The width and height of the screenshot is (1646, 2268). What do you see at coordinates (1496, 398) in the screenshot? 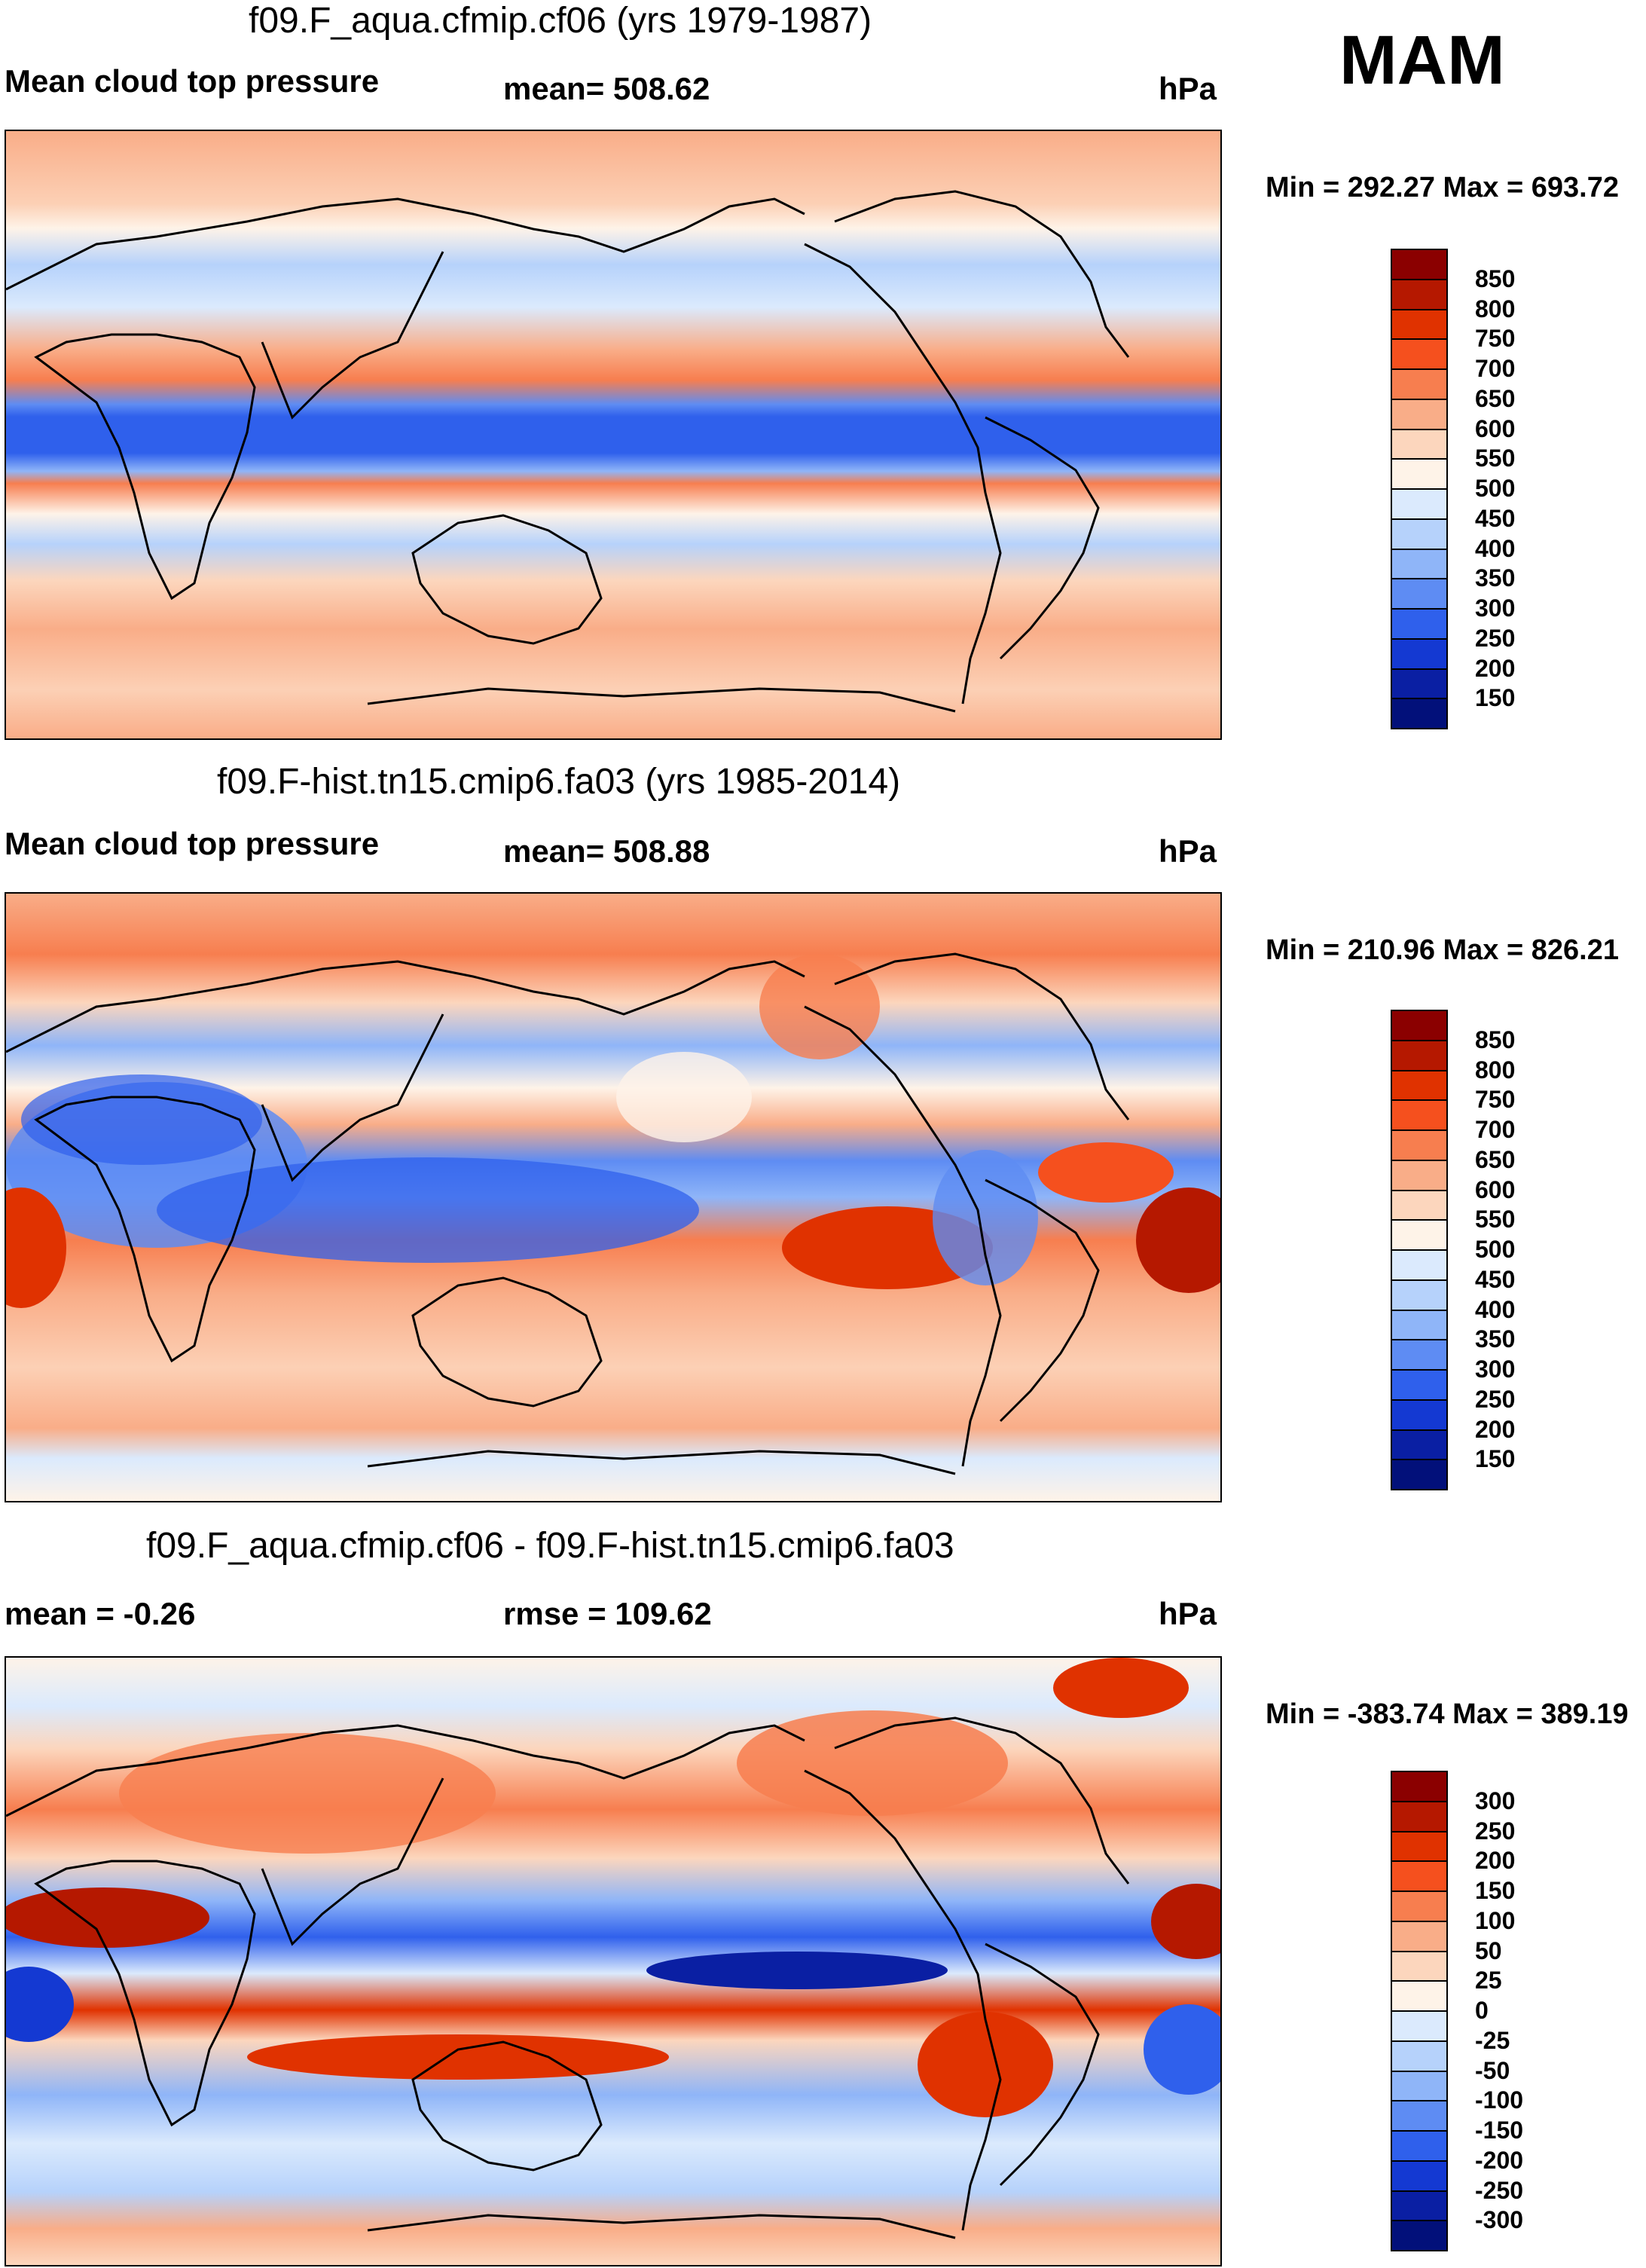
I see `colorbar-label: 650` at bounding box center [1496, 398].